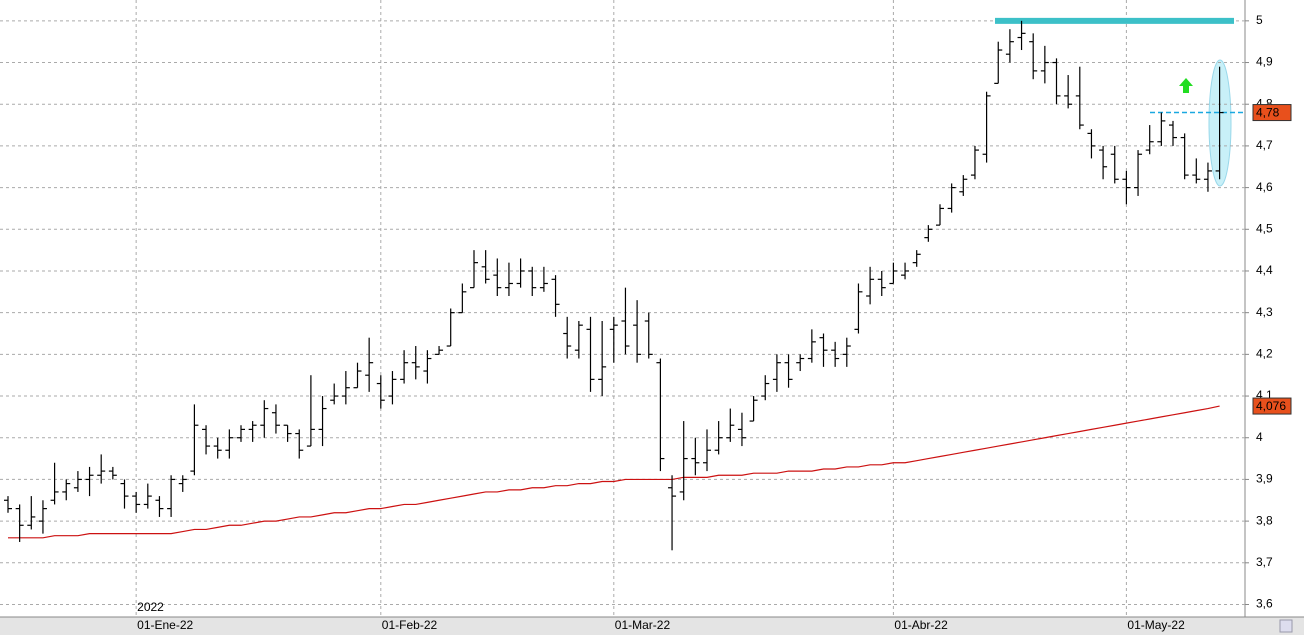 The height and width of the screenshot is (635, 1304). I want to click on y-tick-label: 4,2, so click(1264, 354).